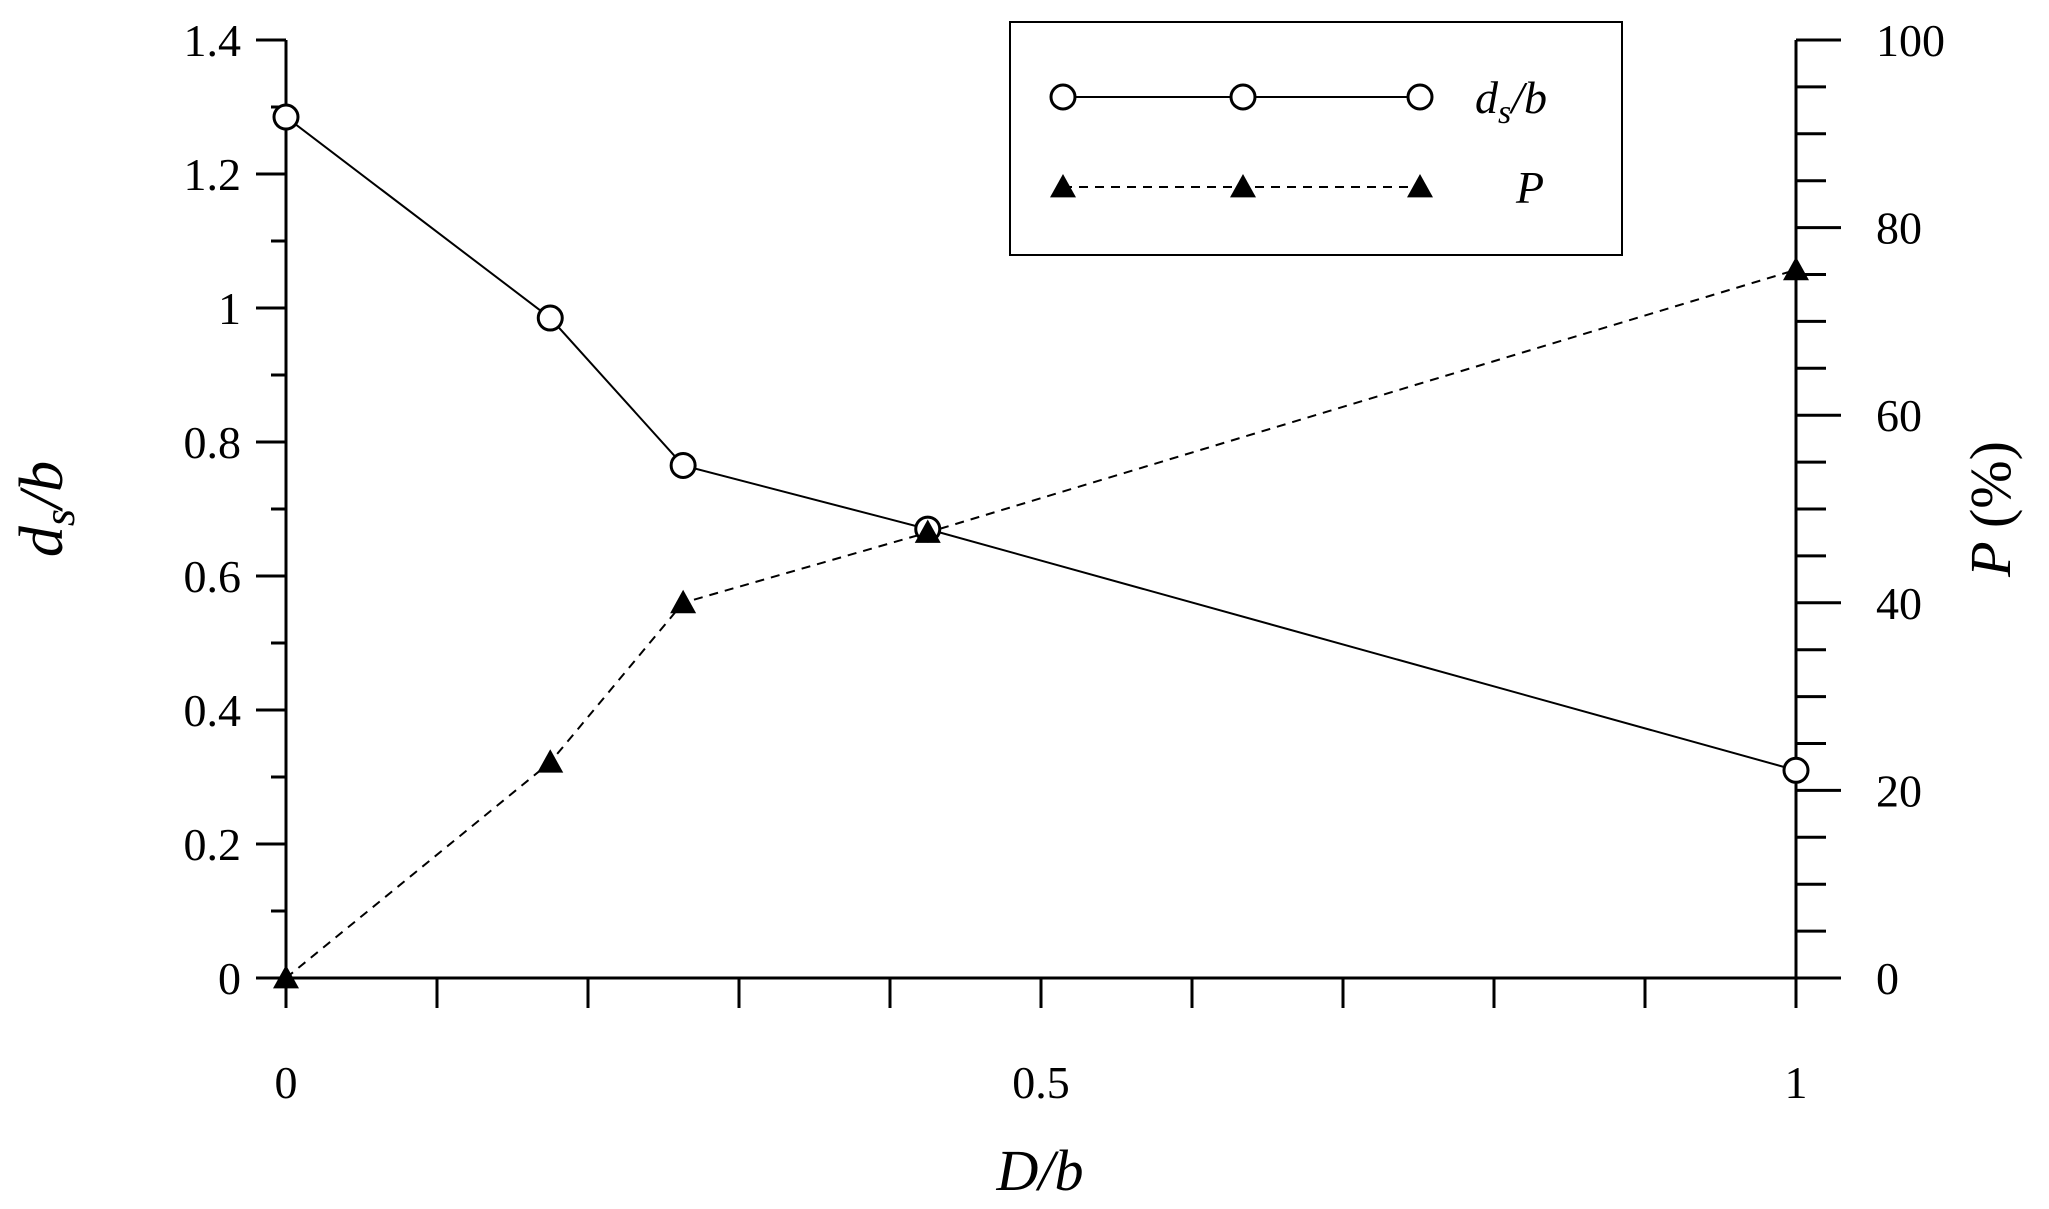 Image resolution: width=2049 pixels, height=1209 pixels. I want to click on left-y-tick-label: 0.8, so click(213, 442).